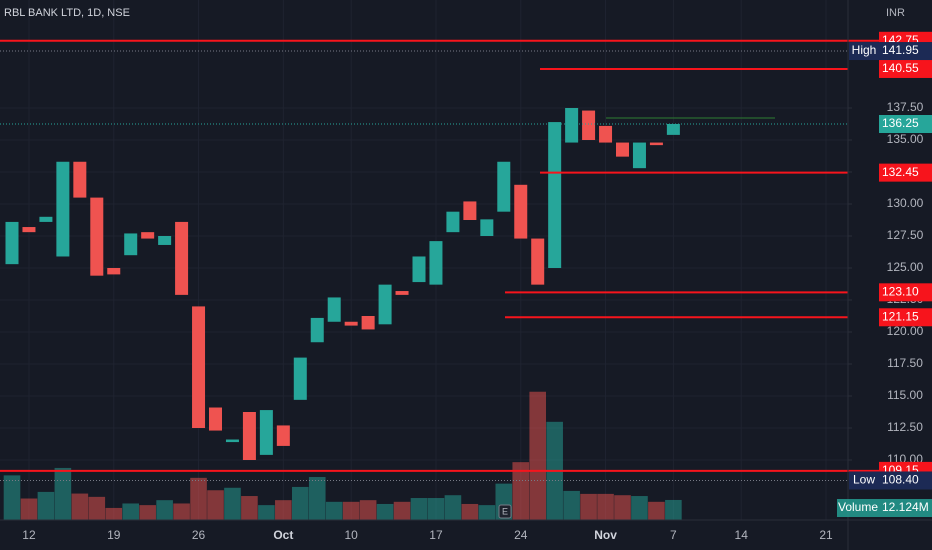 This screenshot has width=932, height=550. What do you see at coordinates (67, 13) in the screenshot?
I see `chart-title: RBL BANK LTD, 1D, NSE` at bounding box center [67, 13].